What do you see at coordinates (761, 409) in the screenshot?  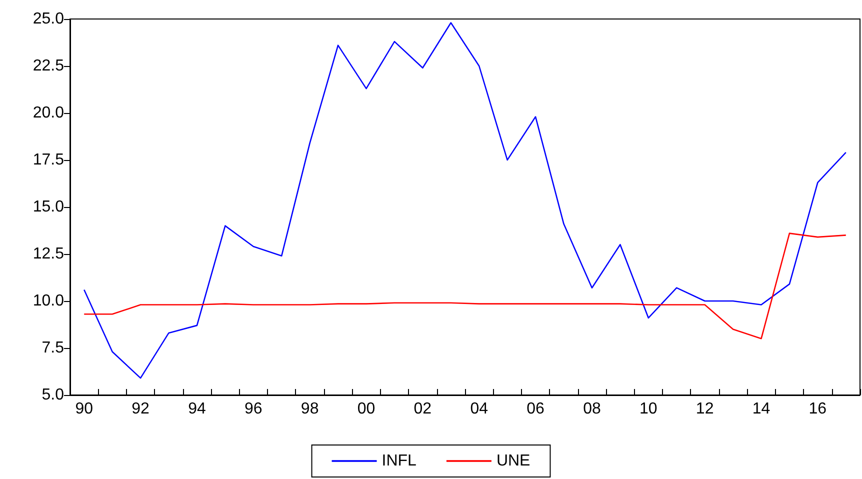 I see `x-tick-label: 14` at bounding box center [761, 409].